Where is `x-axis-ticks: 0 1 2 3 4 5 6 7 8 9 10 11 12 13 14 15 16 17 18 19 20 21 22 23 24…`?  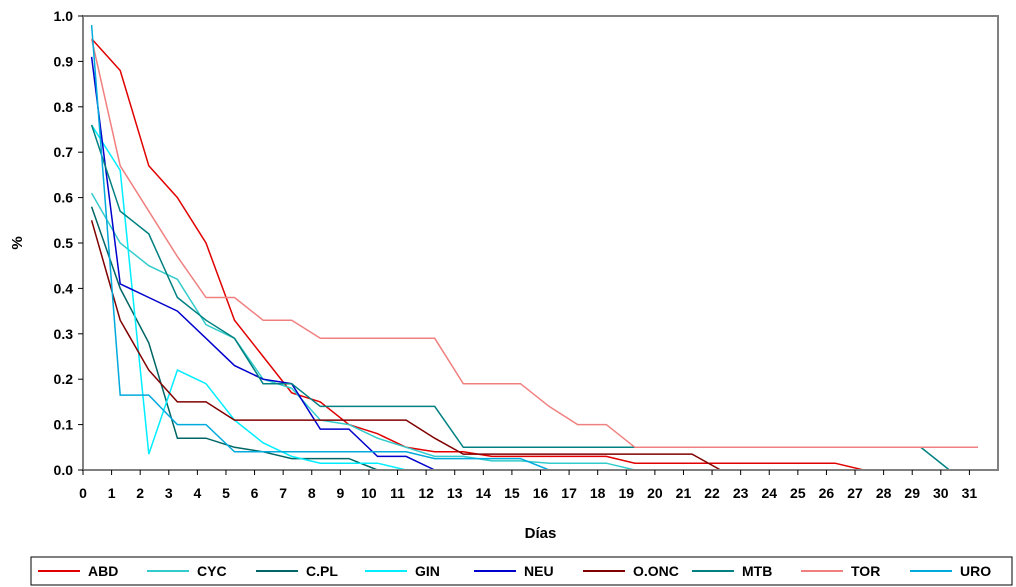 x-axis-ticks: 0 1 2 3 4 5 6 7 8 9 10 11 12 13 14 15 16 17 18 19 20 21 22 23 24… is located at coordinates (528, 485).